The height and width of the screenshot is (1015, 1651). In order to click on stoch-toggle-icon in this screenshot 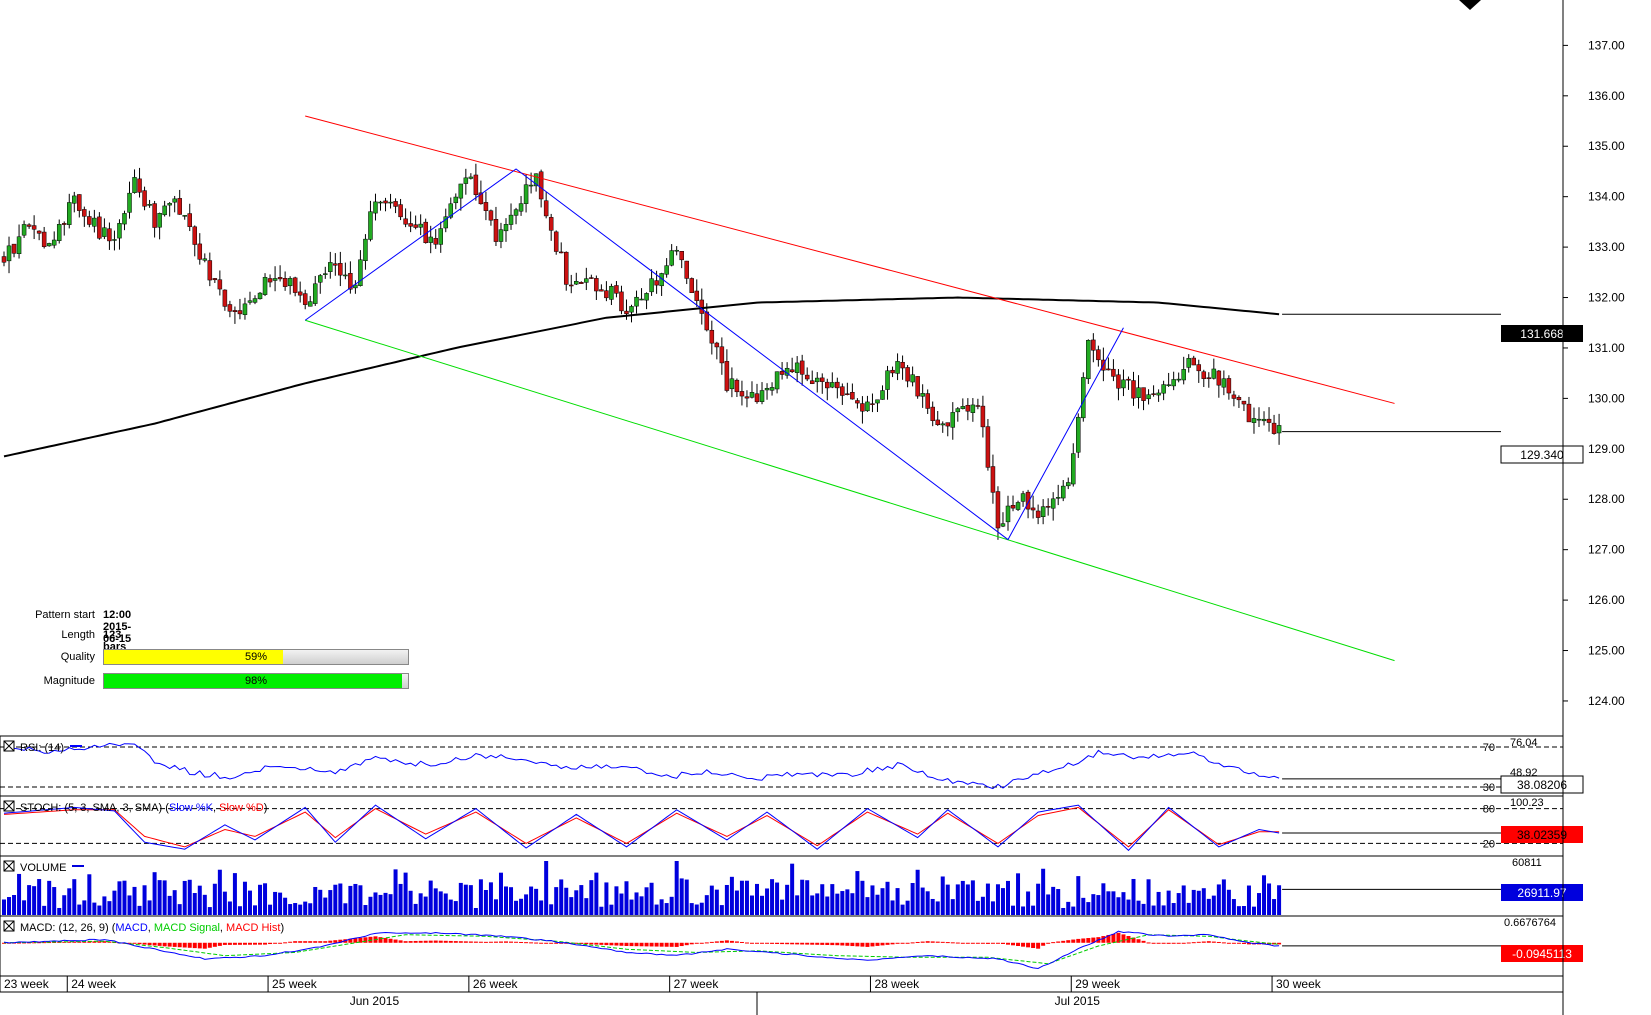, I will do `click(9, 806)`.